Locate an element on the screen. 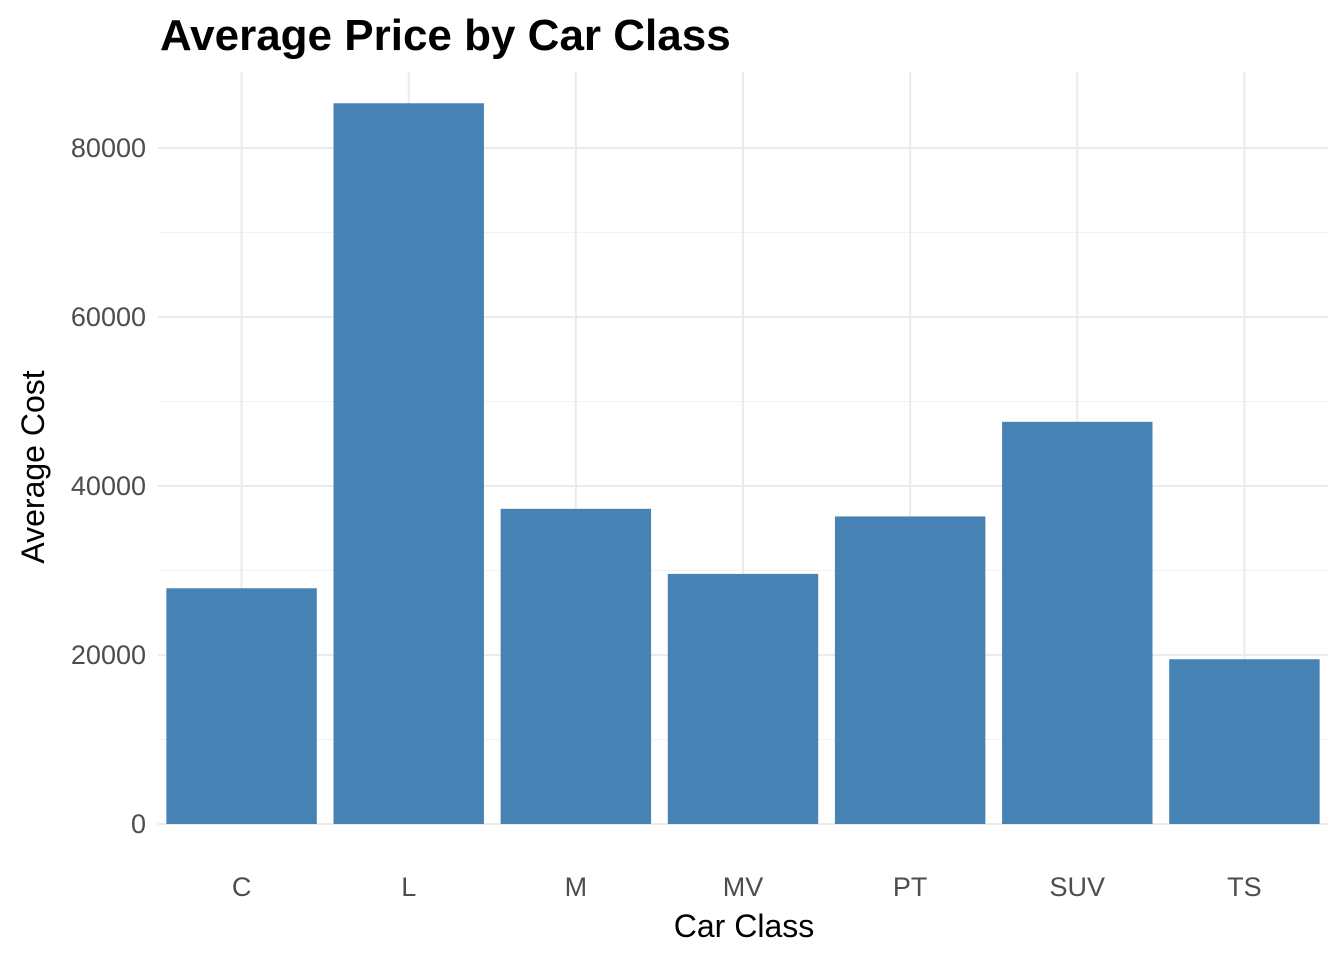 The height and width of the screenshot is (960, 1344). bar-m is located at coordinates (576, 666).